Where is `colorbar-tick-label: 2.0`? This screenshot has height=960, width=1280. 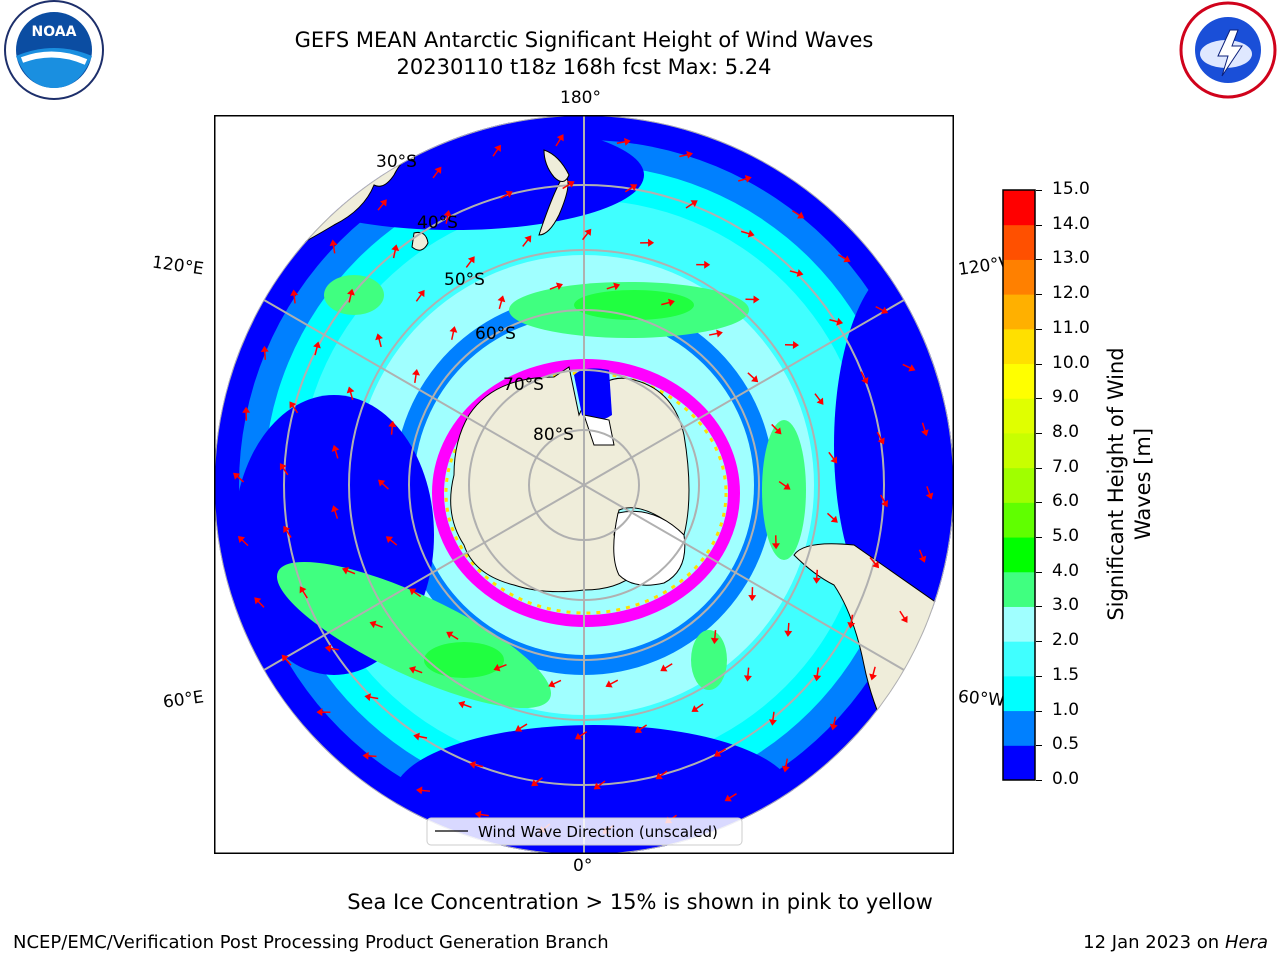
colorbar-tick-label: 2.0 is located at coordinates (1066, 640).